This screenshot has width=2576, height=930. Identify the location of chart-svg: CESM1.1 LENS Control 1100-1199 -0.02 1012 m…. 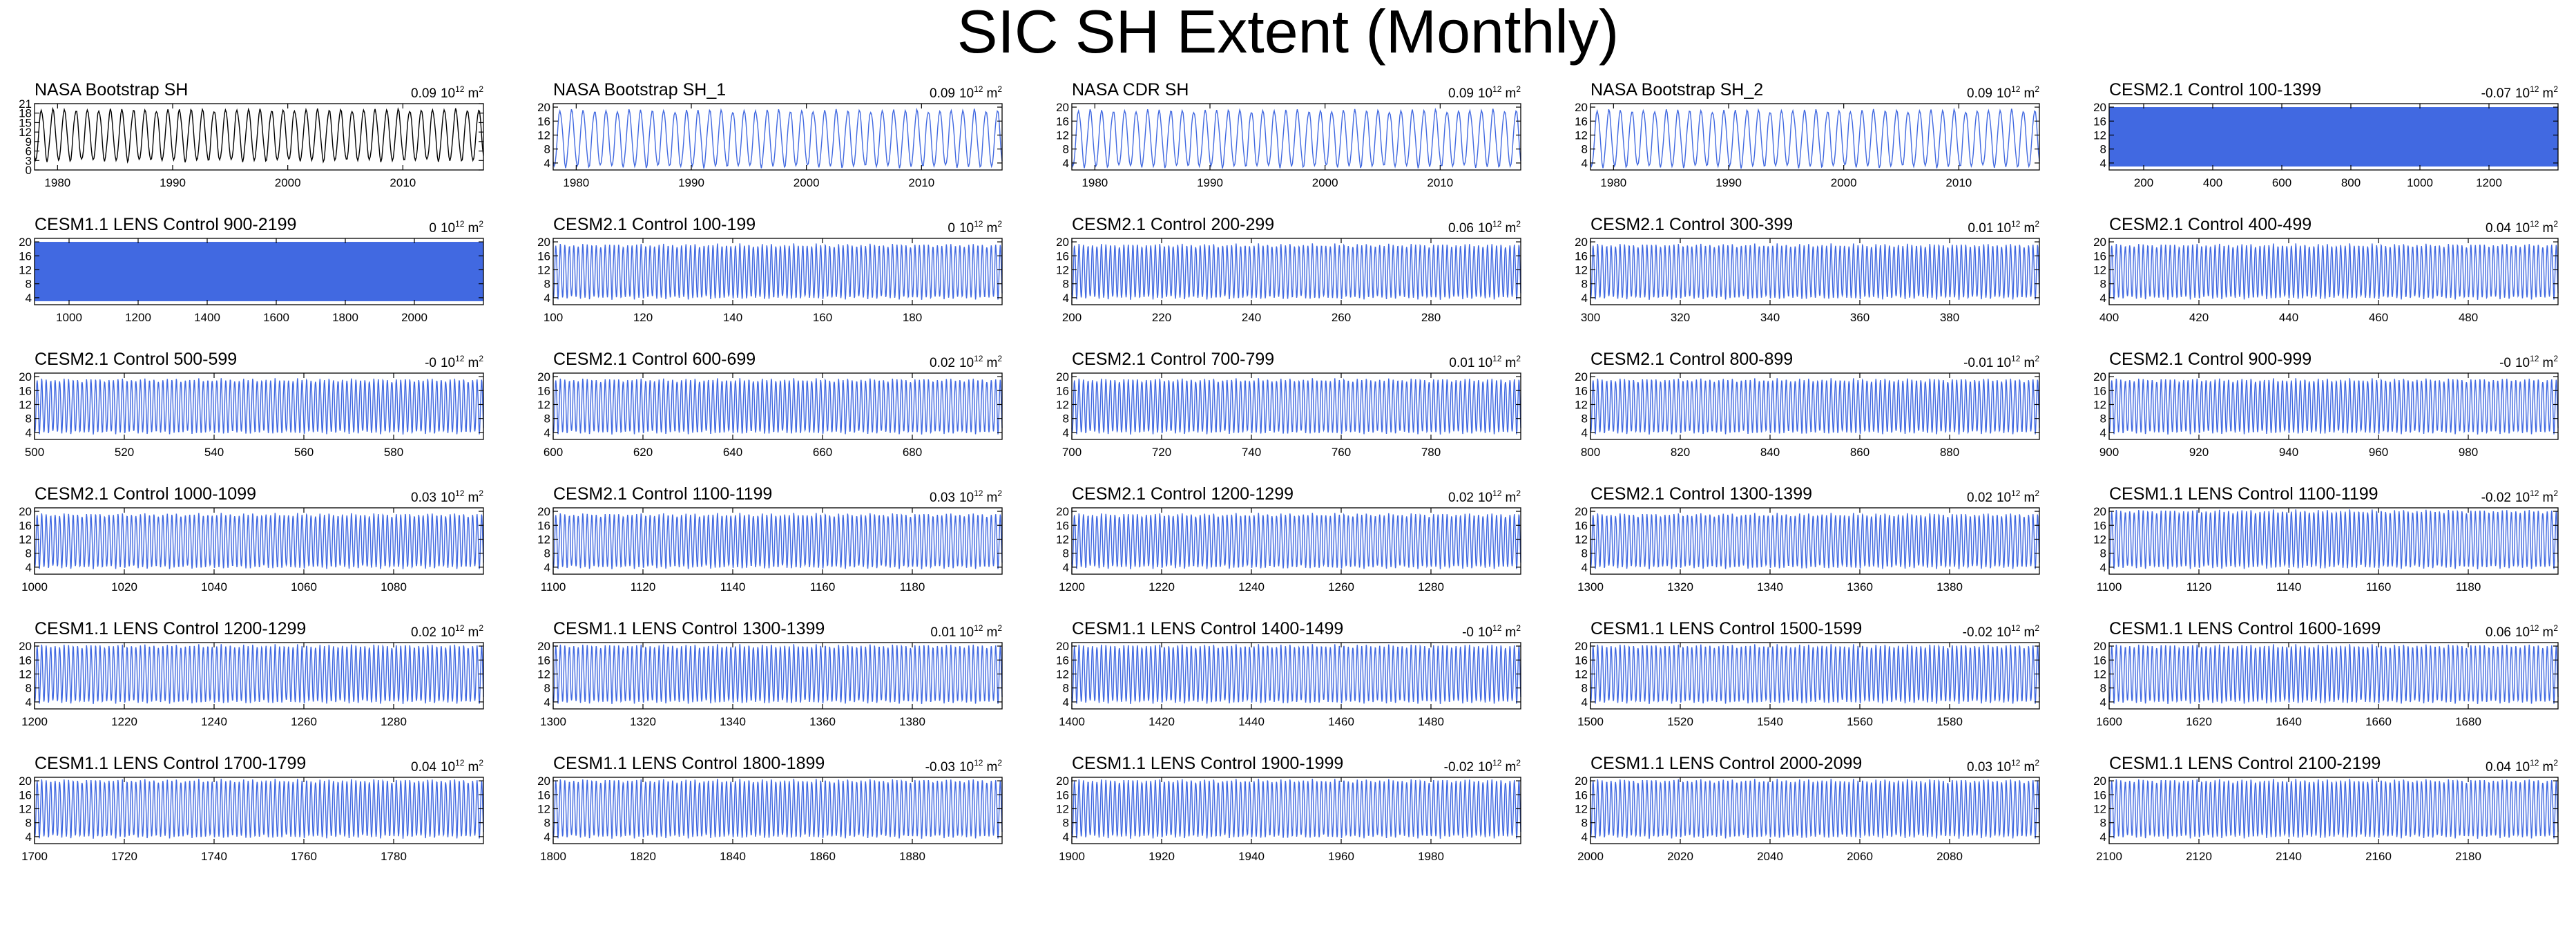
(2326, 539).